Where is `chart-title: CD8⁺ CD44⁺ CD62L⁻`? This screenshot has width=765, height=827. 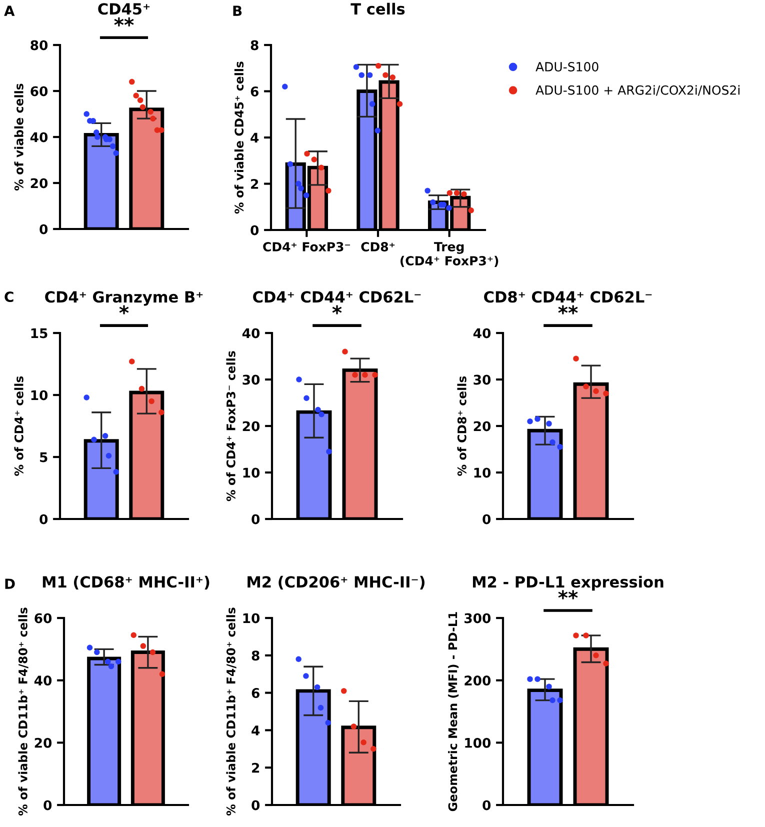
chart-title: CD8⁺ CD44⁺ CD62L⁻ is located at coordinates (568, 297).